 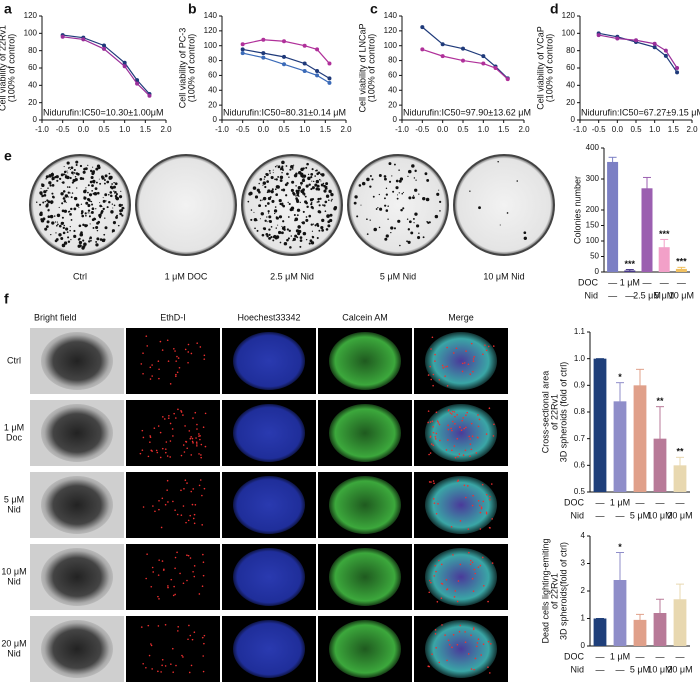 What do you see at coordinates (681, 282) in the screenshot?
I see `category-label: —` at bounding box center [681, 282].